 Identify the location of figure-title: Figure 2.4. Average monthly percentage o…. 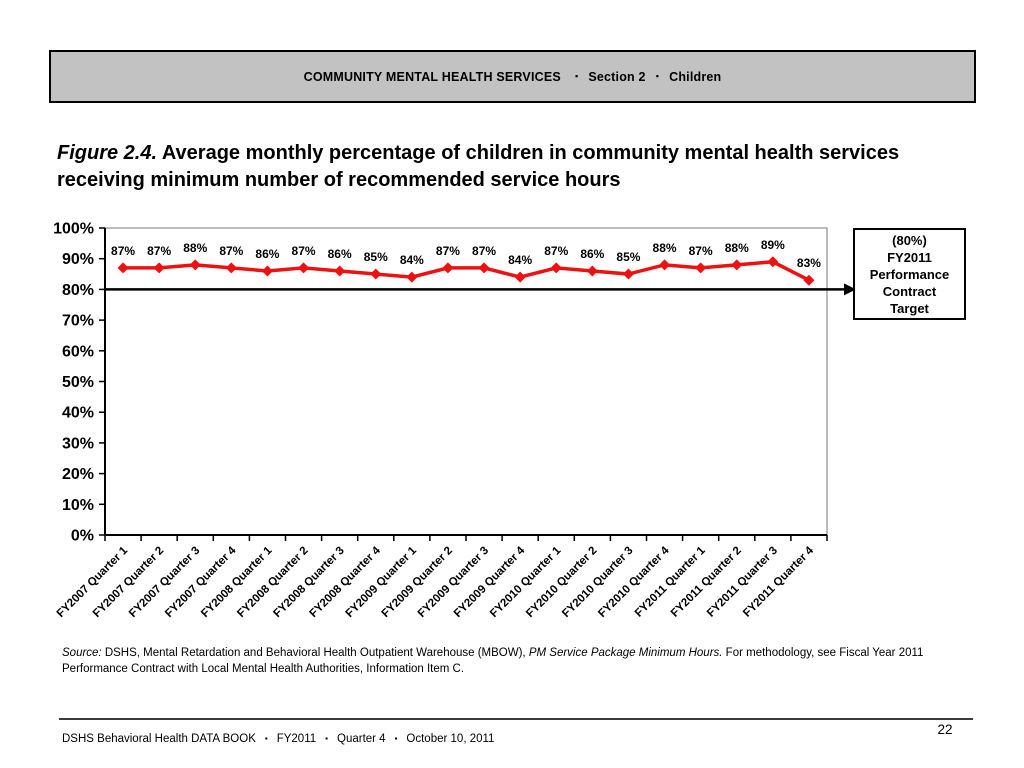
(507, 167).